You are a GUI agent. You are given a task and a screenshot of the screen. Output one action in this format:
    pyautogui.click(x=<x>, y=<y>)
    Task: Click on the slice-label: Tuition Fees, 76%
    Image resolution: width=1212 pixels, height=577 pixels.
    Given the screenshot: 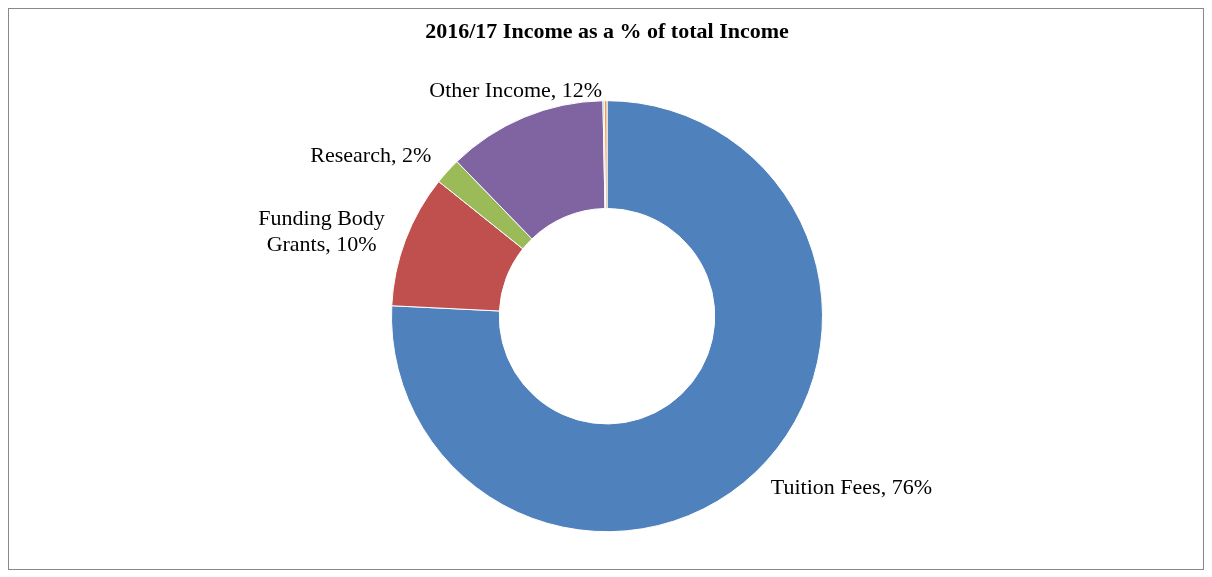 What is the action you would take?
    pyautogui.click(x=851, y=486)
    